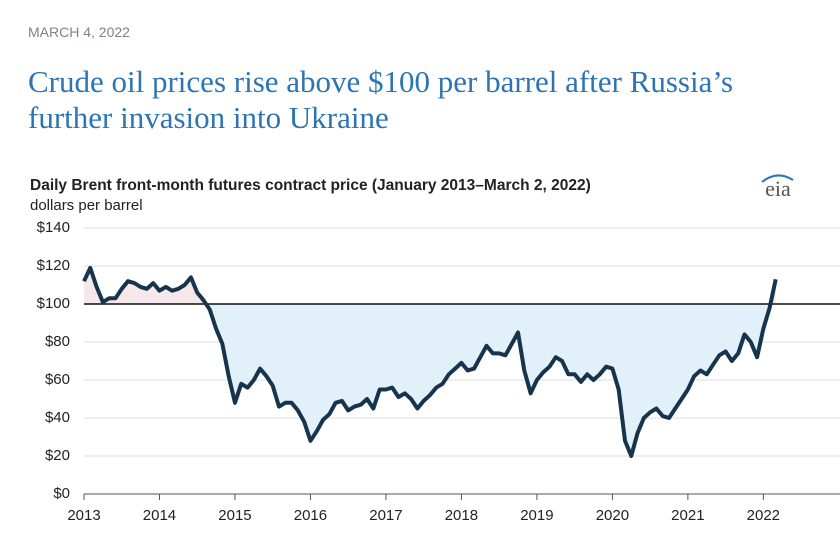  Describe the element at coordinates (234, 515) in the screenshot. I see `x-tick-label: 2015` at that location.